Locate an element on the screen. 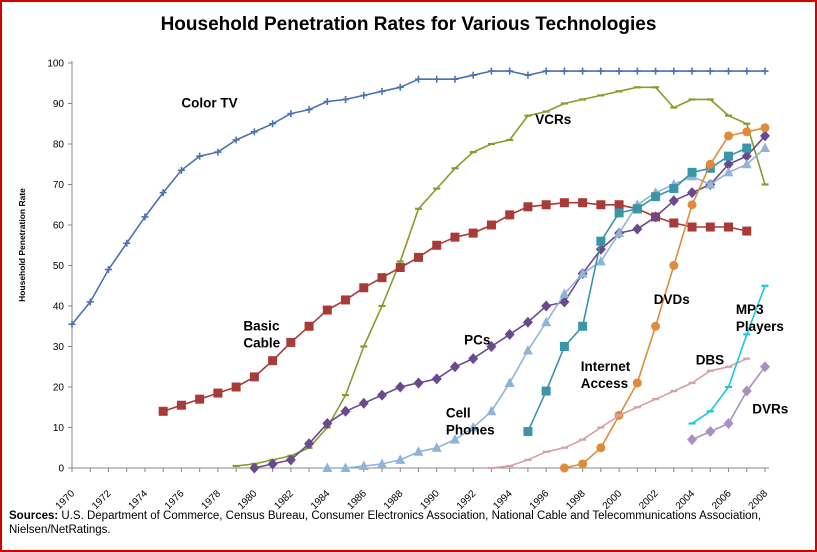  point-cell-phones-1997 is located at coordinates (564, 293).